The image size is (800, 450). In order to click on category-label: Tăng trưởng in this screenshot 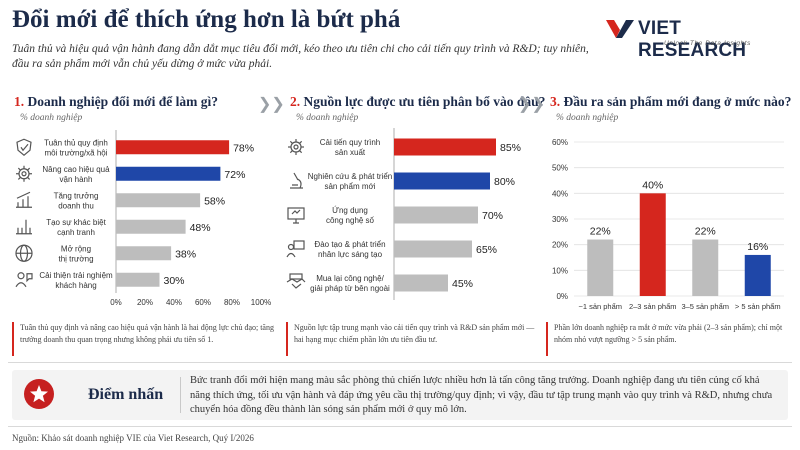, I will do `click(76, 195)`.